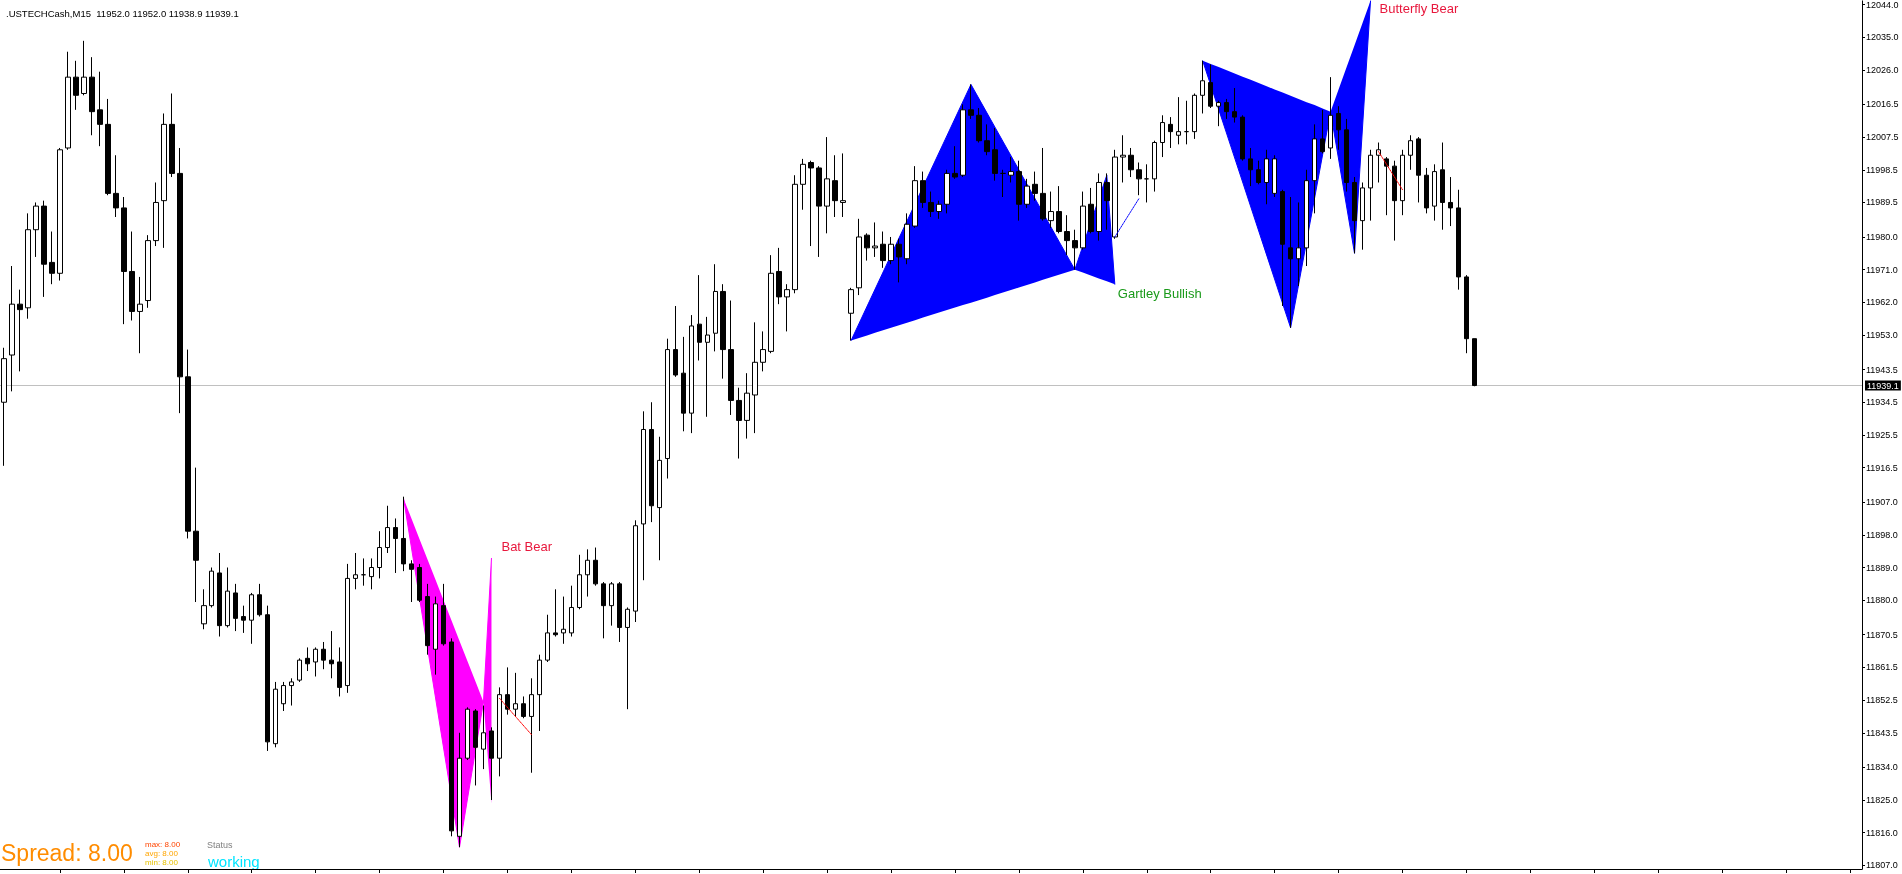 The image size is (1902, 874). What do you see at coordinates (1882, 5) in the screenshot?
I see `y-tick-label: 12044.0` at bounding box center [1882, 5].